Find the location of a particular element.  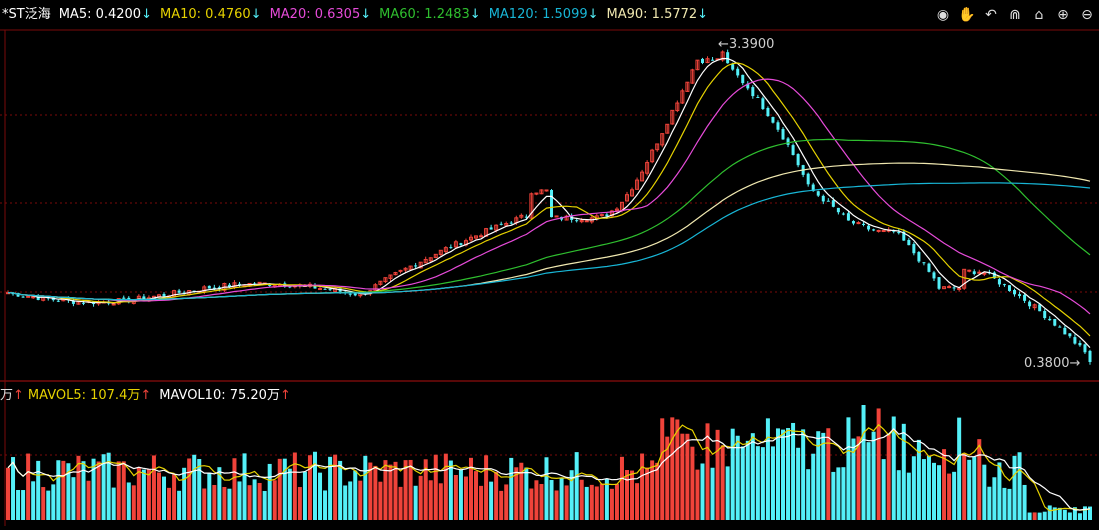

zoom-out-icon: ⊖ is located at coordinates (1087, 15).